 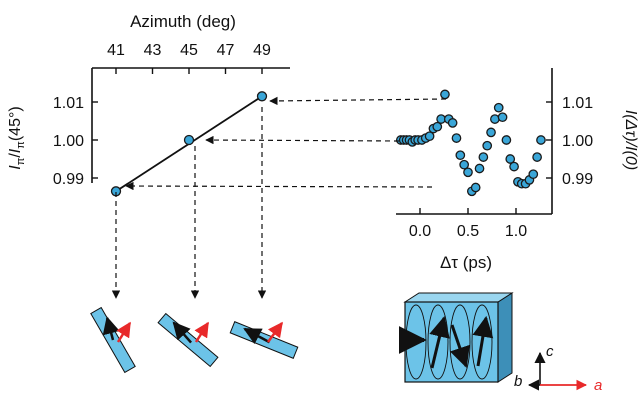 I want to click on right-x-tick-label: 1.0, so click(x=516, y=231).